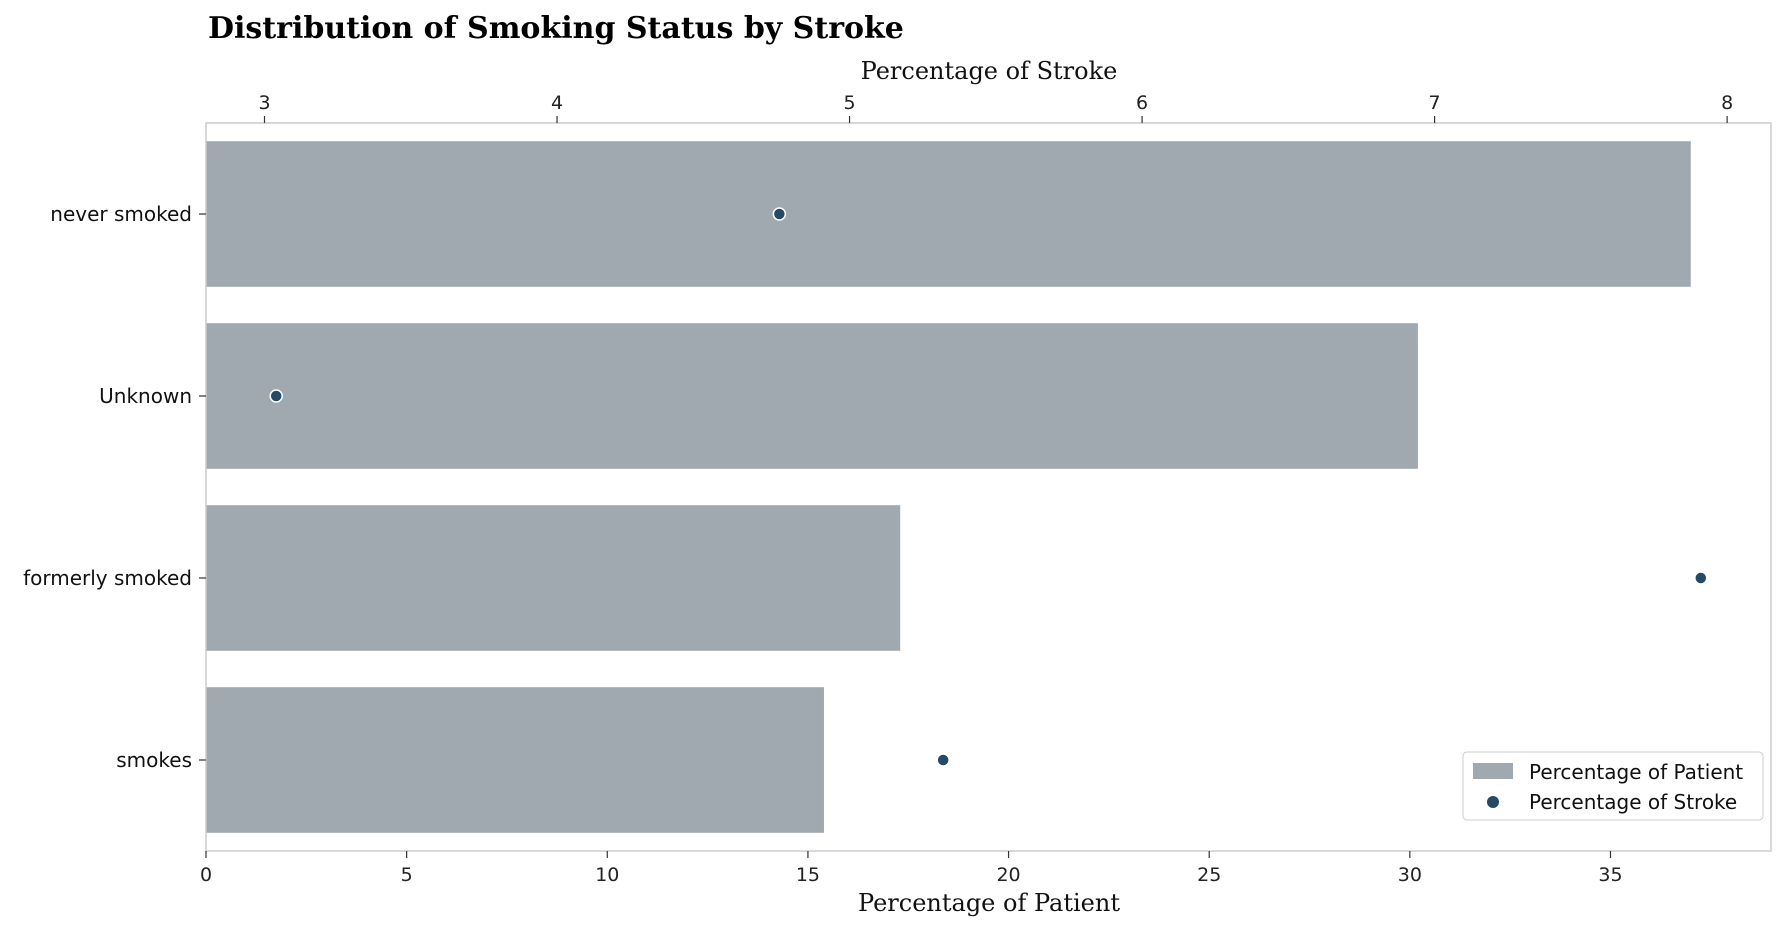 The width and height of the screenshot is (1785, 931). What do you see at coordinates (557, 103) in the screenshot?
I see `top-tick-label: 4` at bounding box center [557, 103].